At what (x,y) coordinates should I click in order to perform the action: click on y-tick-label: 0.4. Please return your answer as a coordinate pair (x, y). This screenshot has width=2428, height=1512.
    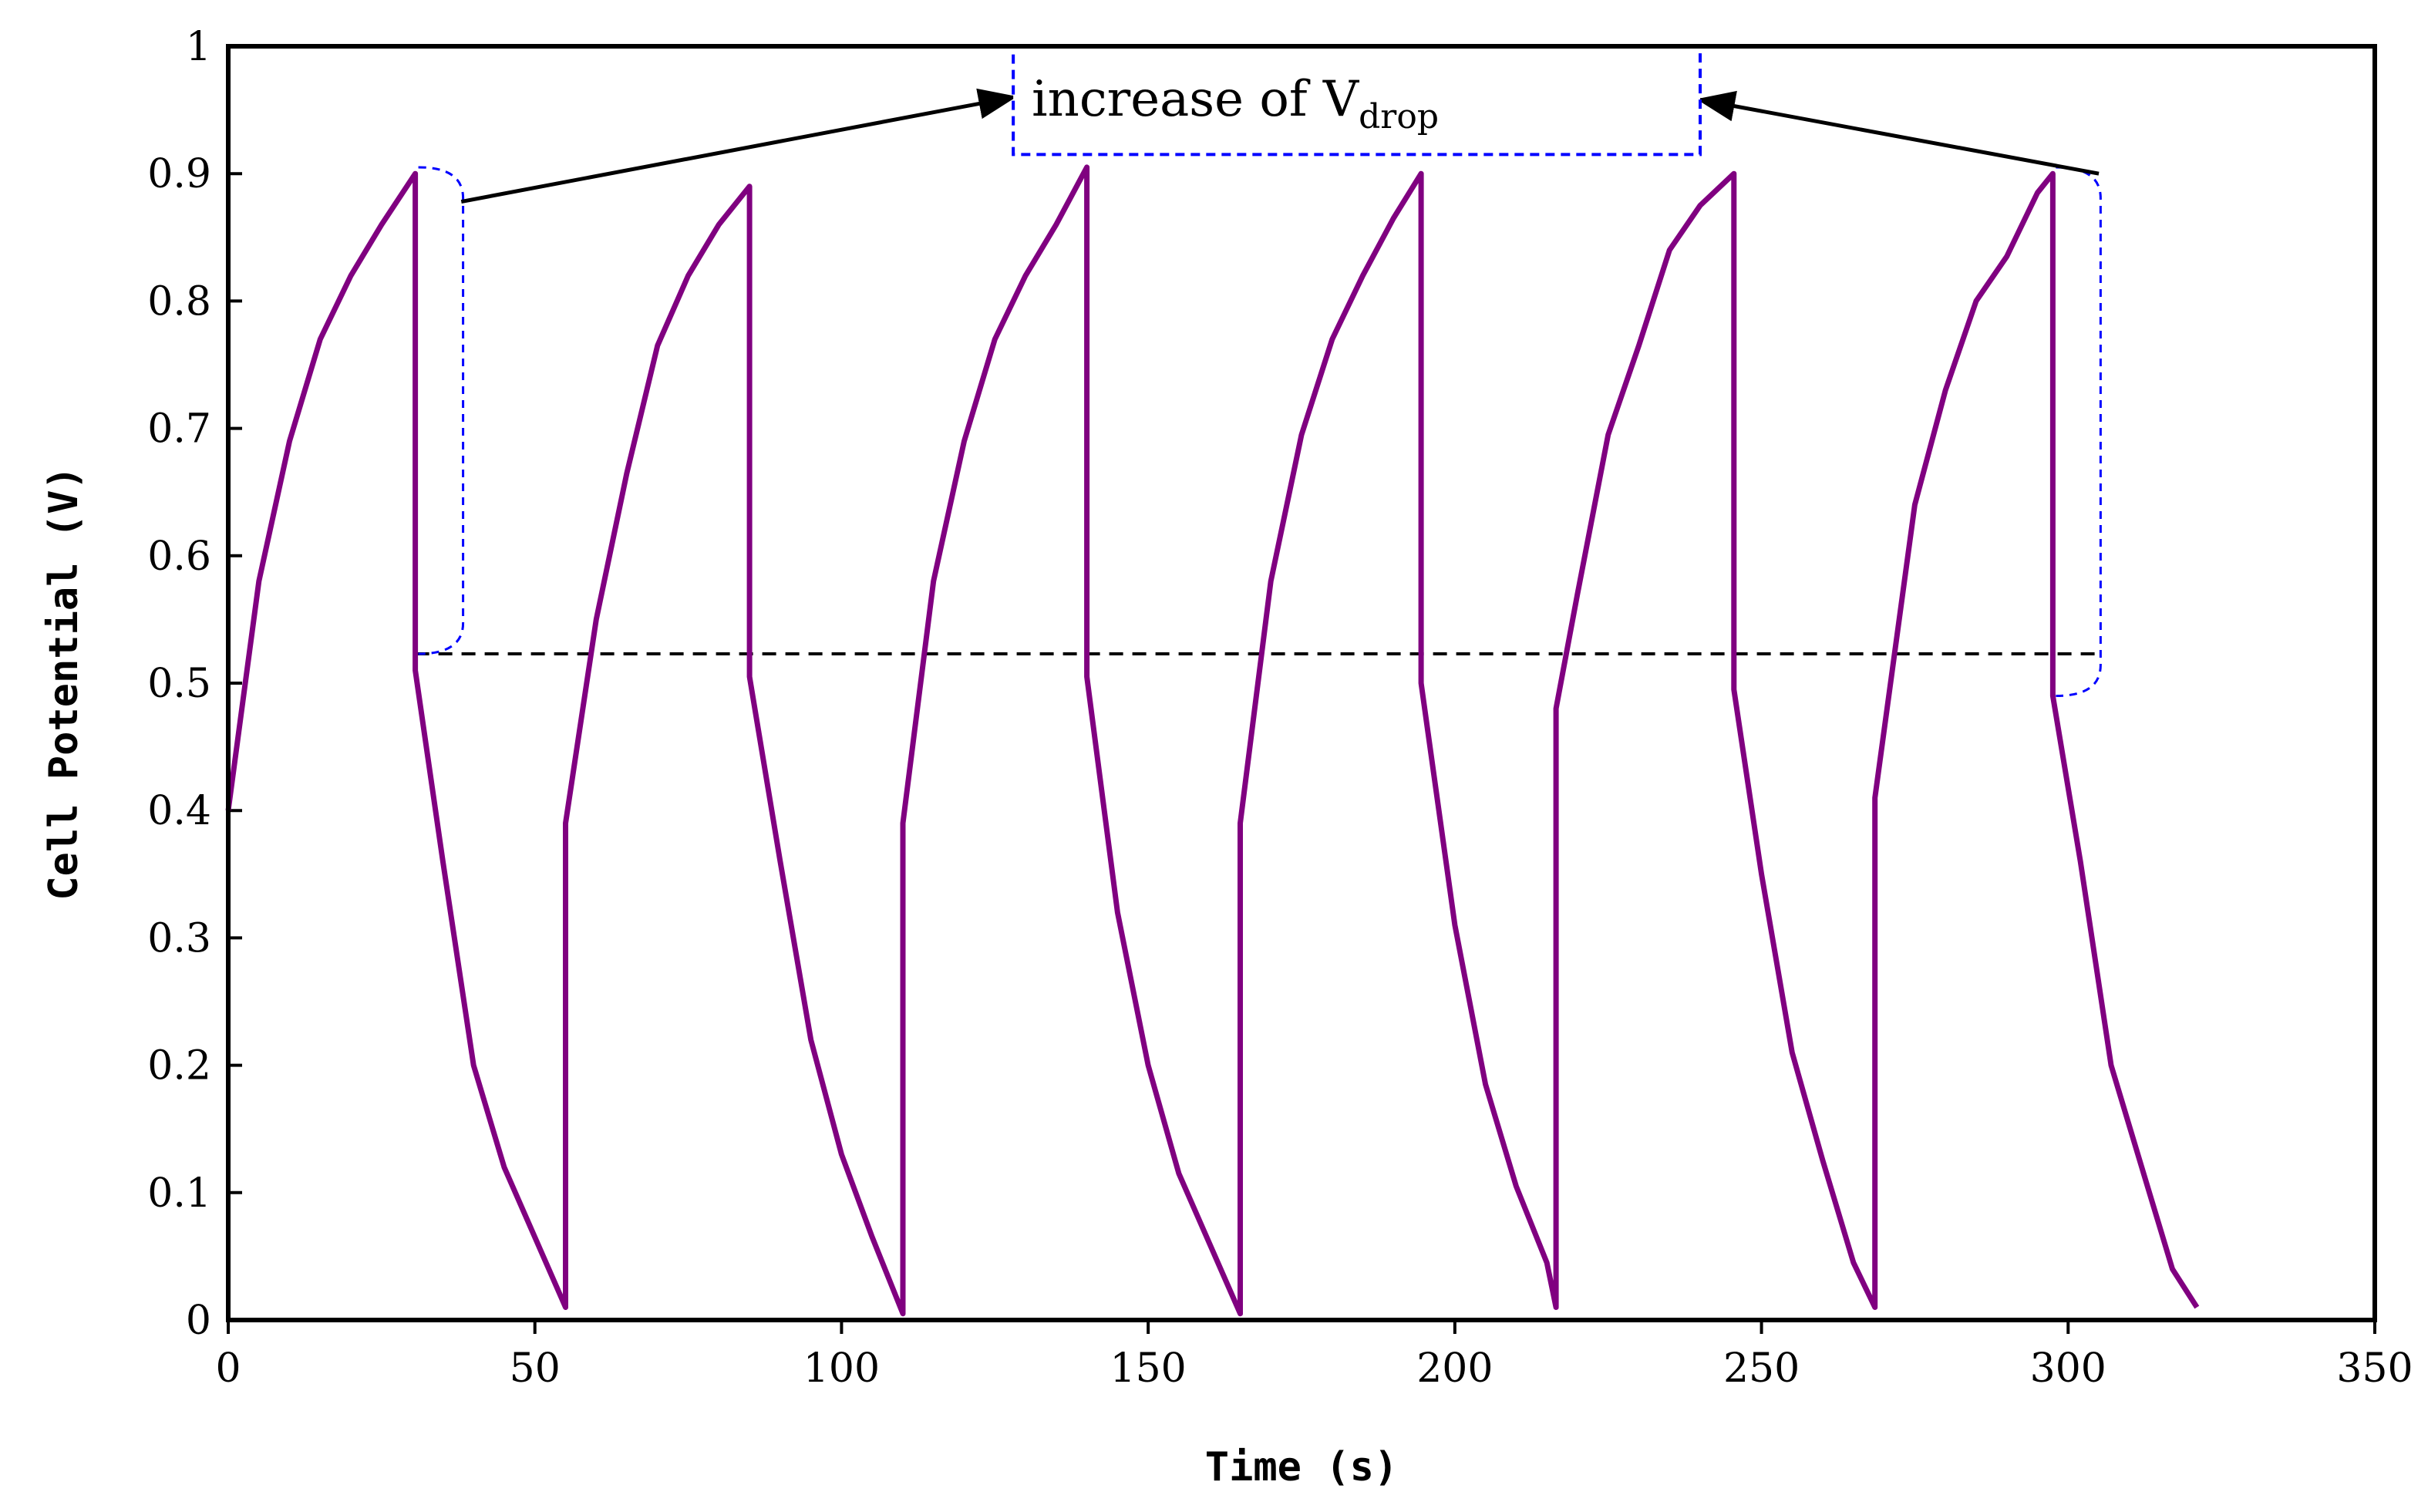
    Looking at the image, I should click on (179, 811).